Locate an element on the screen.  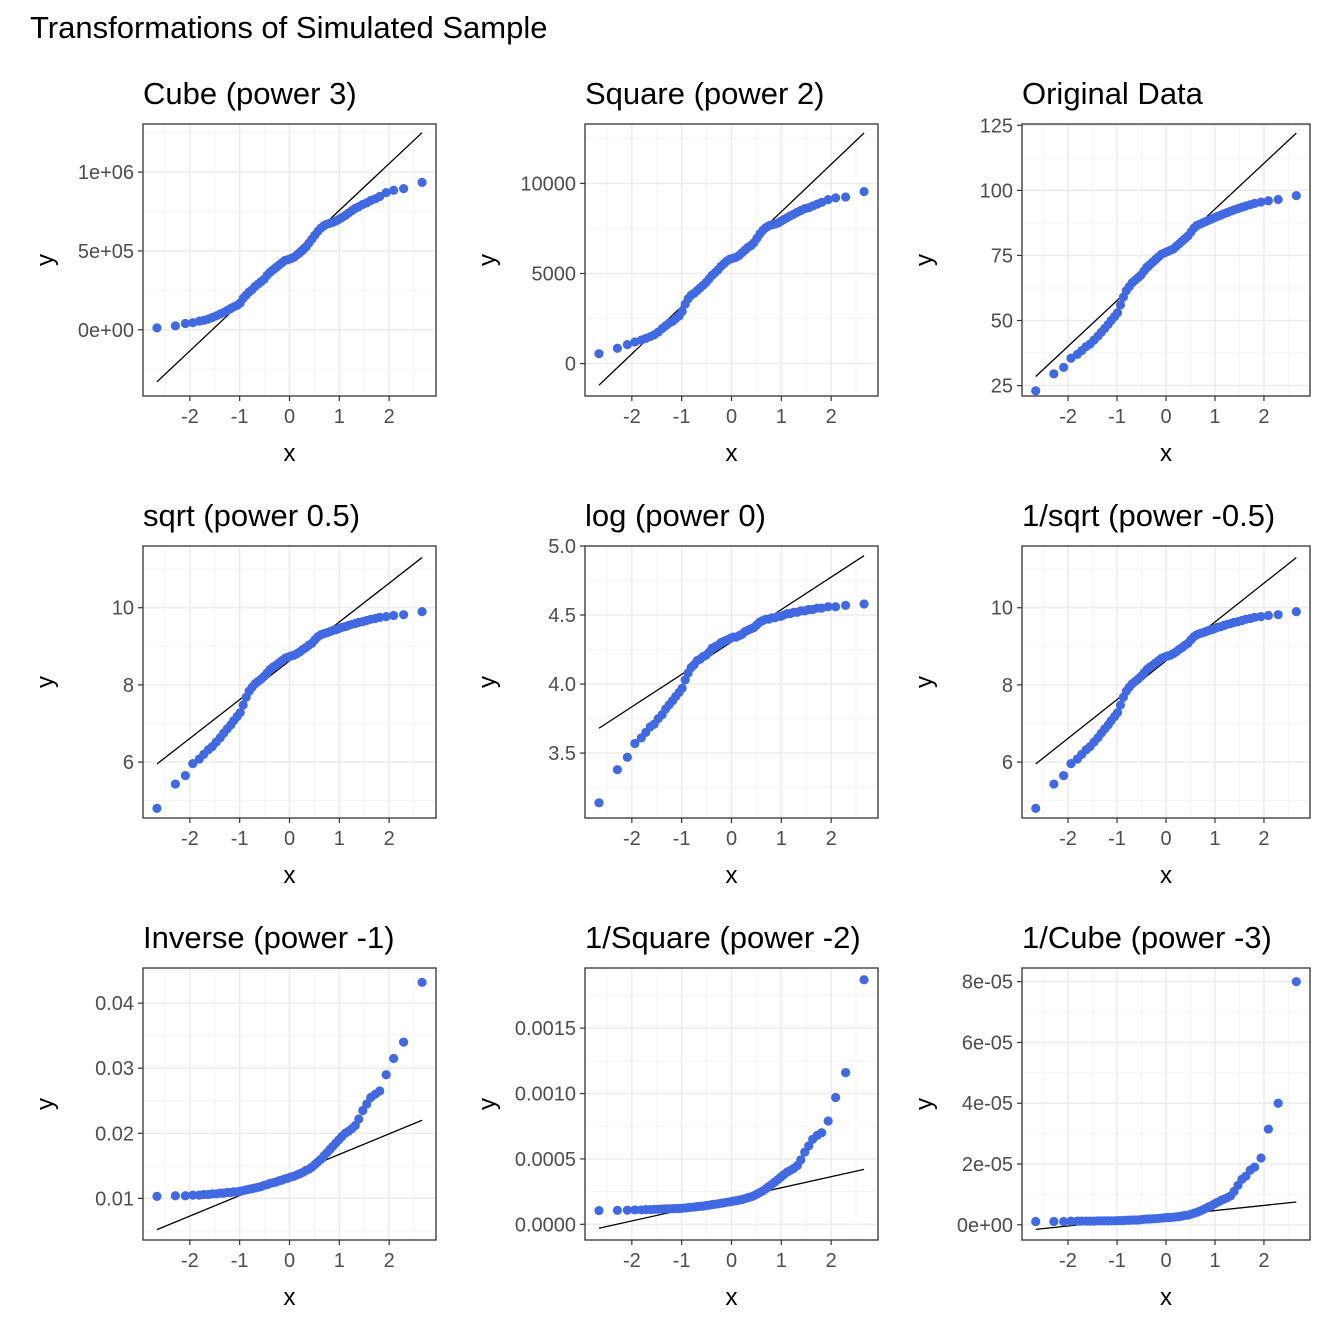
x-tick-label: 1 is located at coordinates (1214, 839).